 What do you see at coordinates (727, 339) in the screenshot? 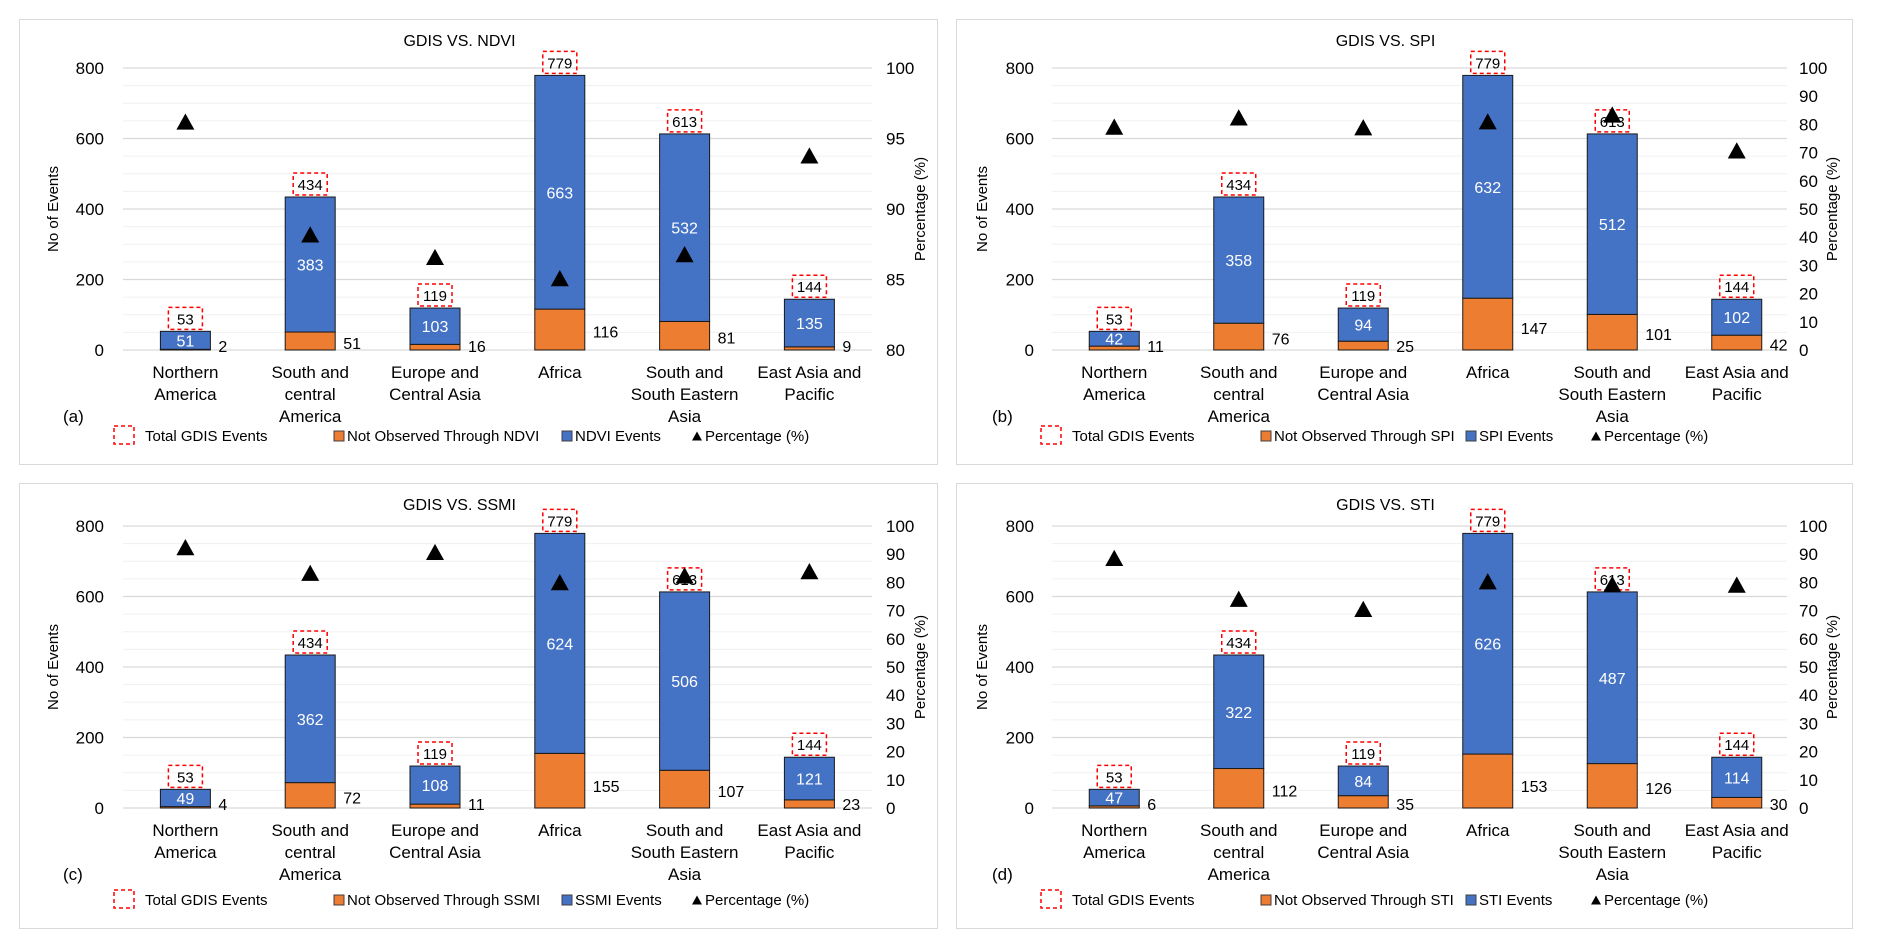
I see `bar-not-observed-label: 81` at bounding box center [727, 339].